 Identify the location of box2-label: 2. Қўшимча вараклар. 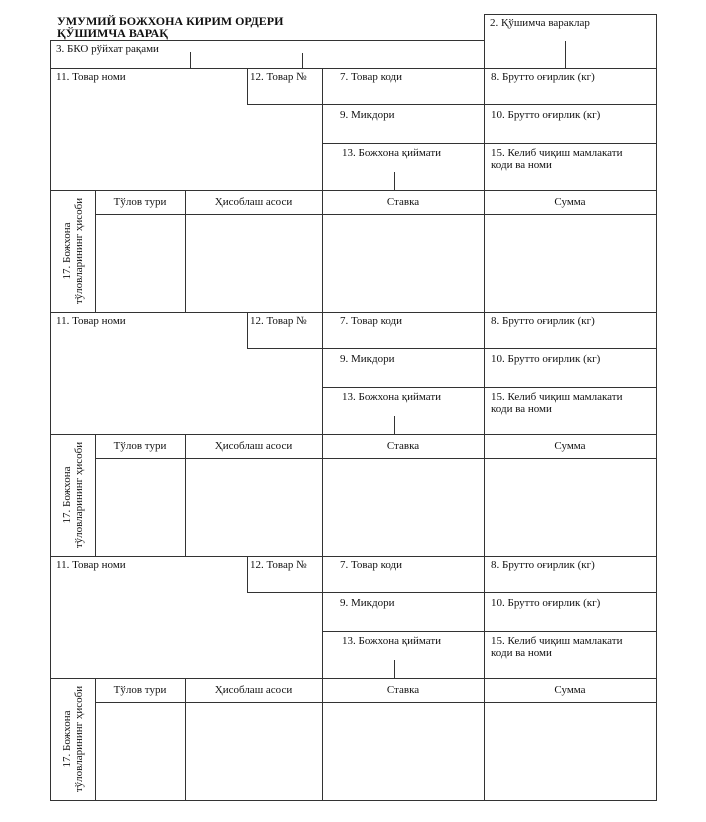
(540, 23).